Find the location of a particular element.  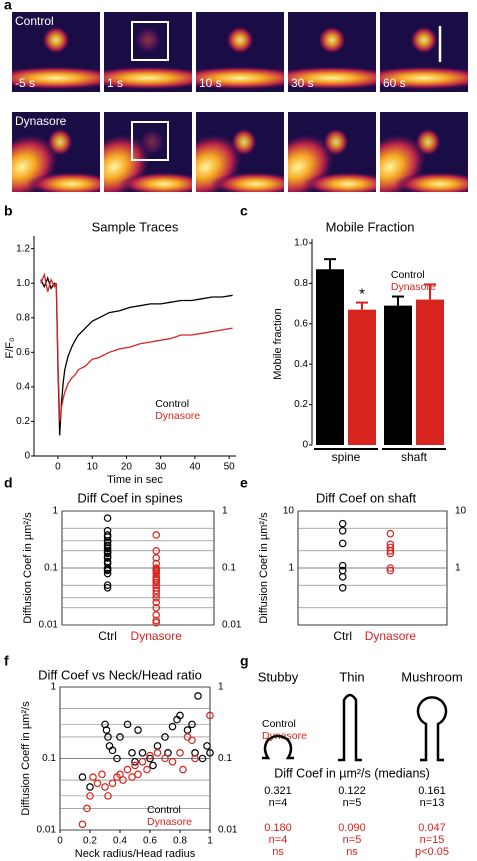

y-tick-label: 1.2 is located at coordinates (23, 248).